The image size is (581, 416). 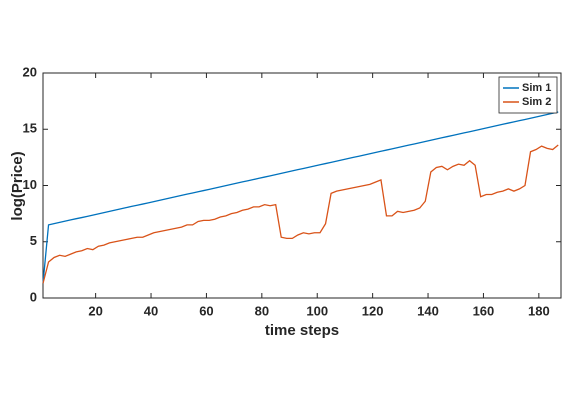 I want to click on y-tick-label: 10, so click(x=30, y=184).